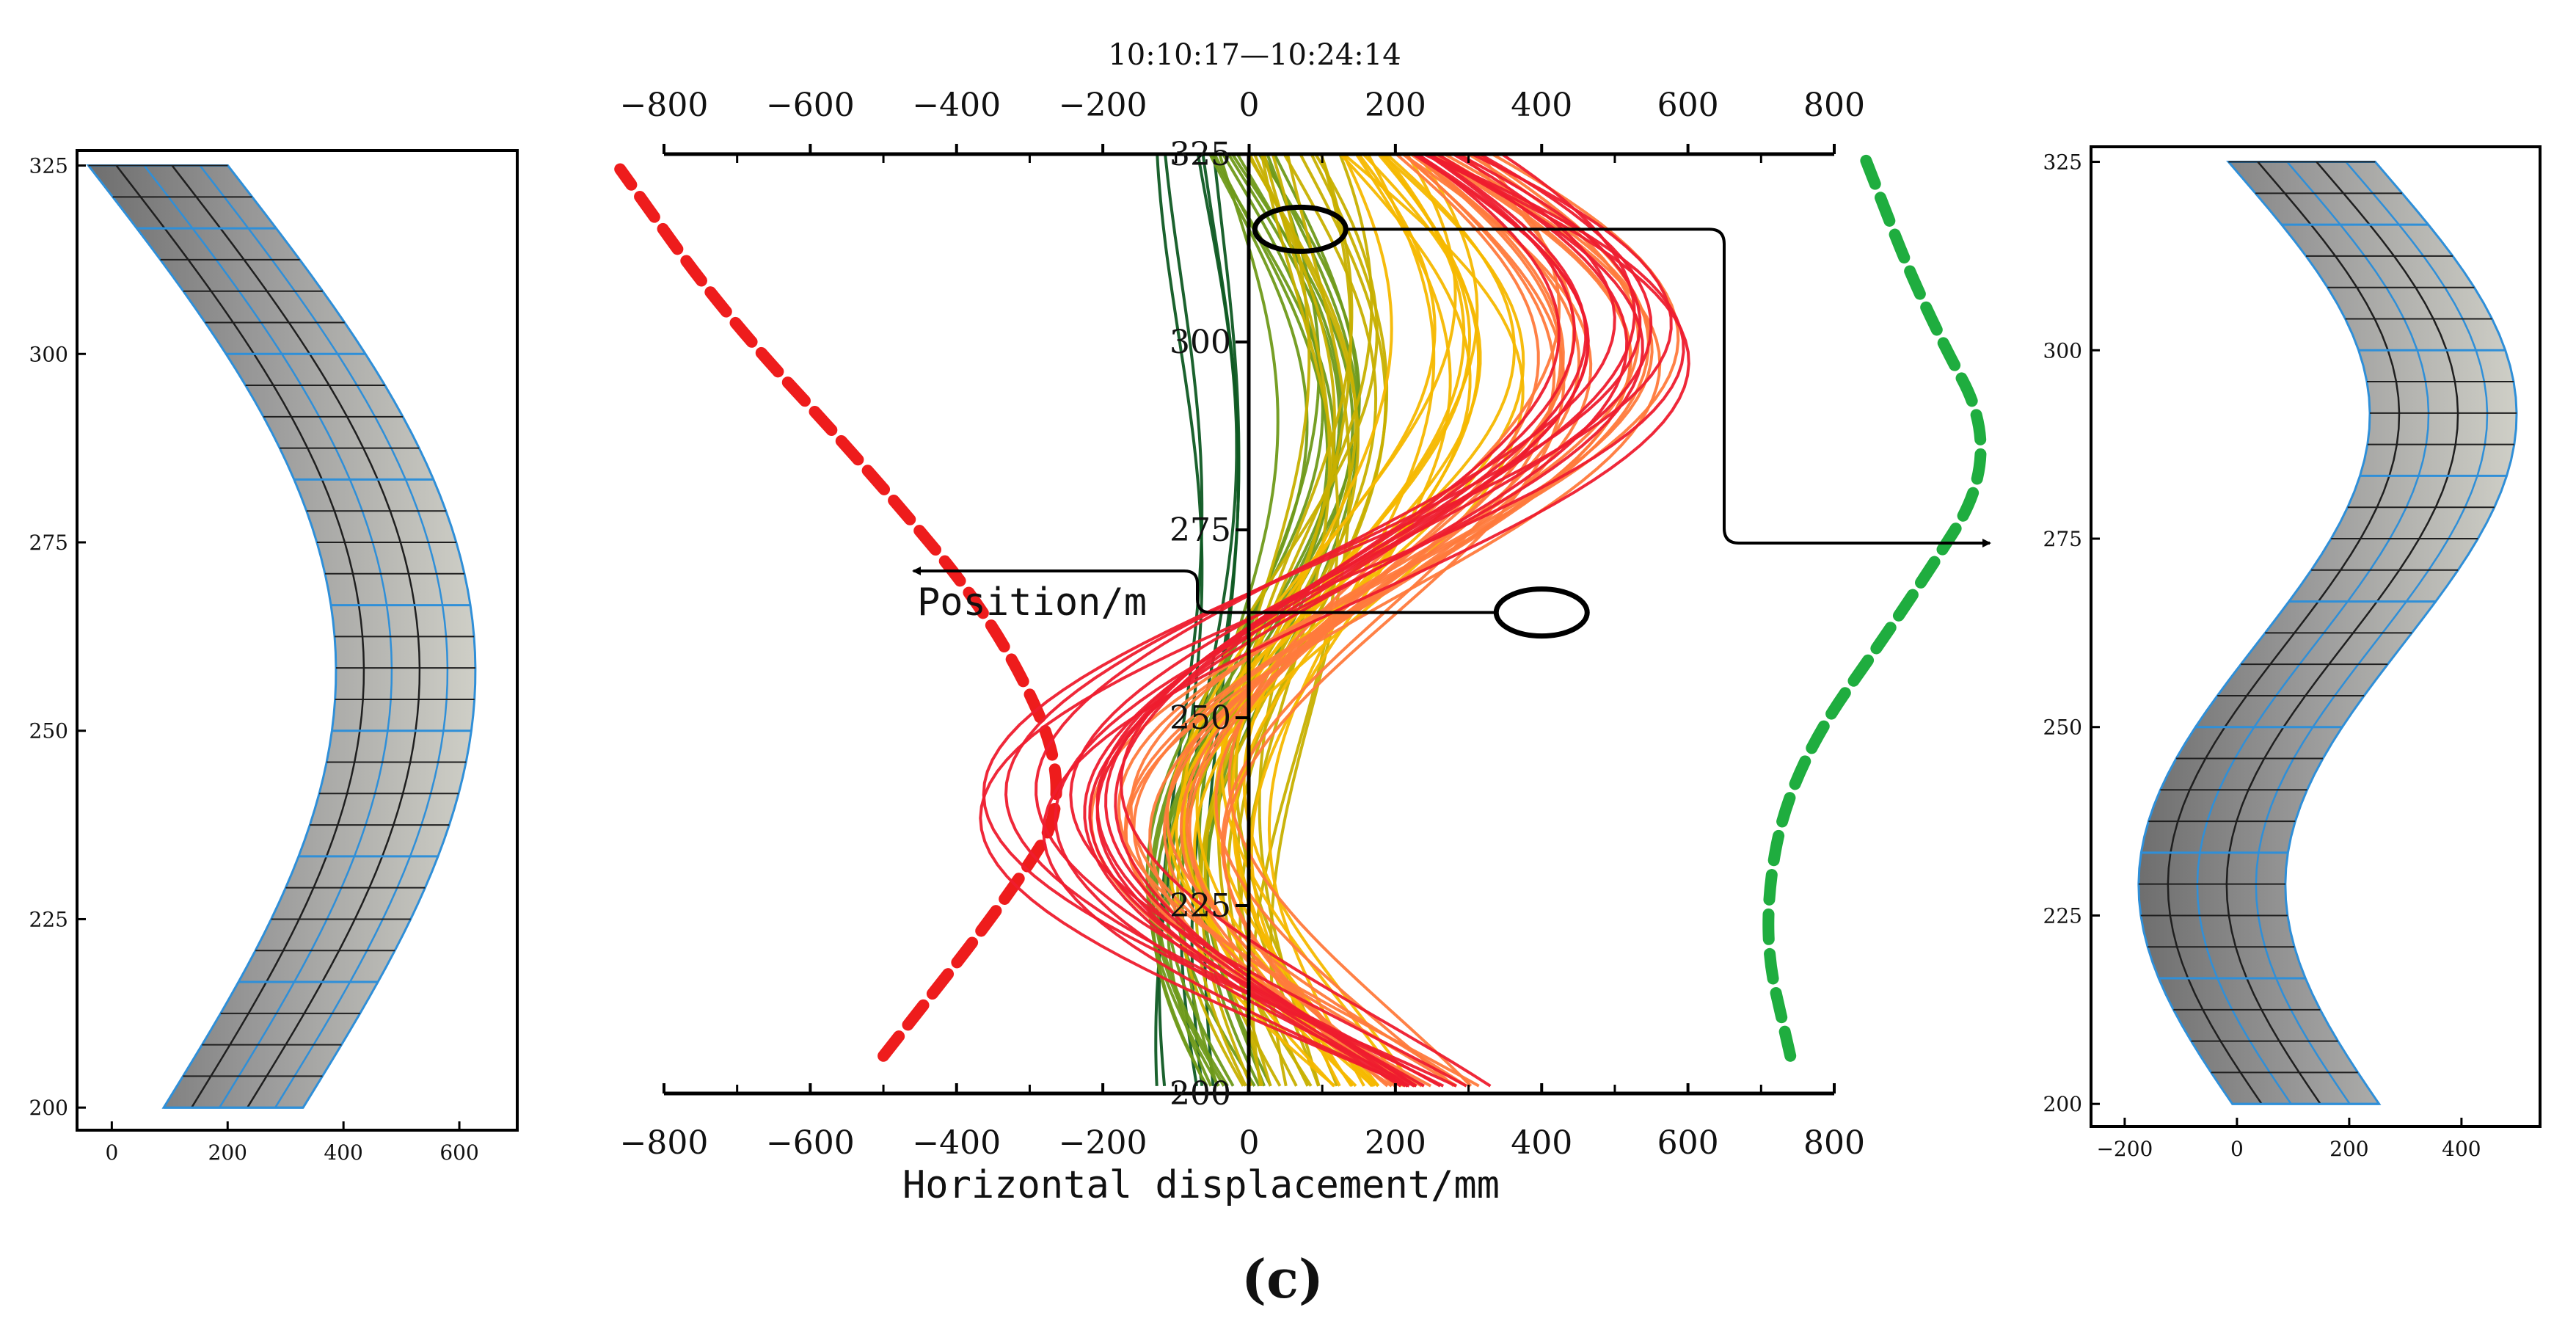 The width and height of the screenshot is (2576, 1332). I want to click on x-tick-label-bottom: −600, so click(810, 1143).